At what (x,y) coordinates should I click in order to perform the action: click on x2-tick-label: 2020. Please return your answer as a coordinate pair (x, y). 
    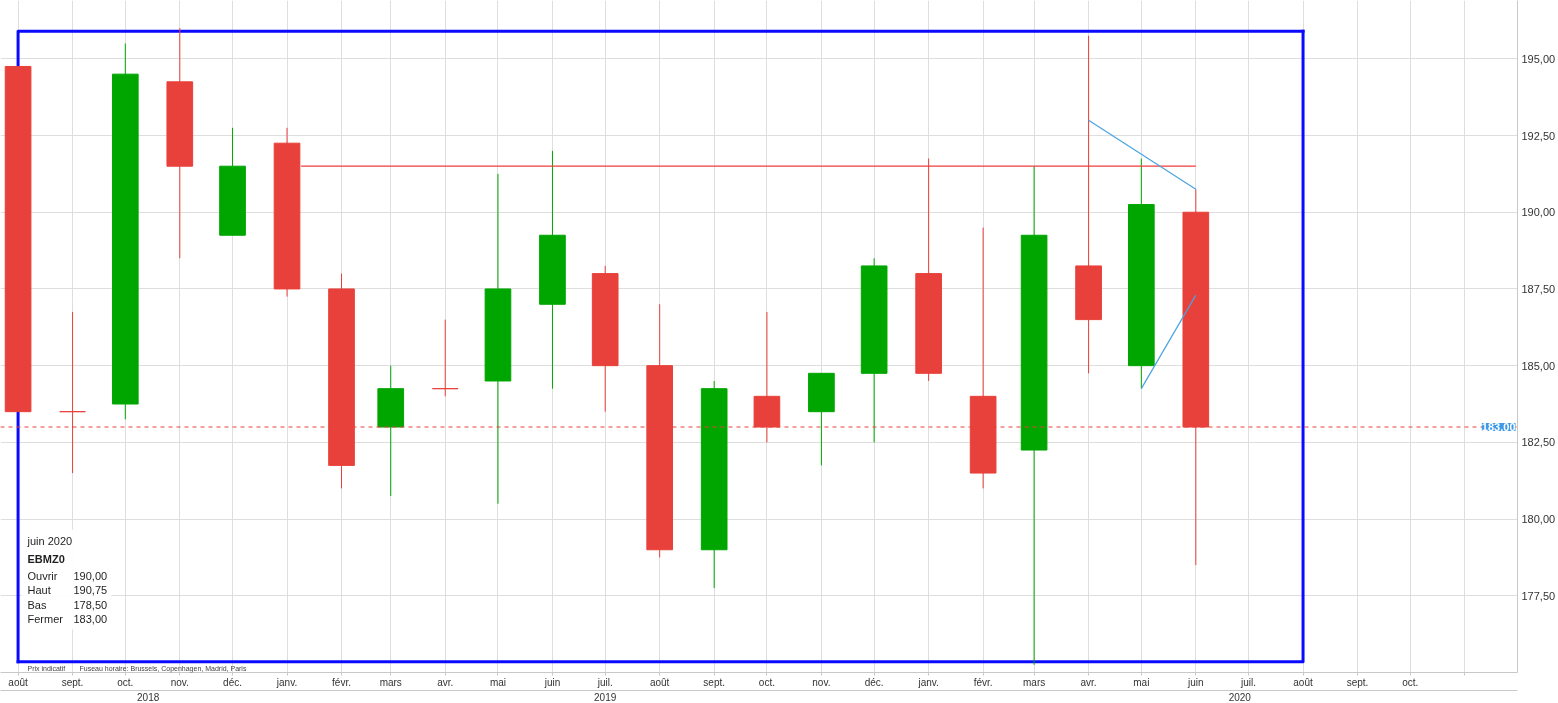
    Looking at the image, I should click on (1240, 697).